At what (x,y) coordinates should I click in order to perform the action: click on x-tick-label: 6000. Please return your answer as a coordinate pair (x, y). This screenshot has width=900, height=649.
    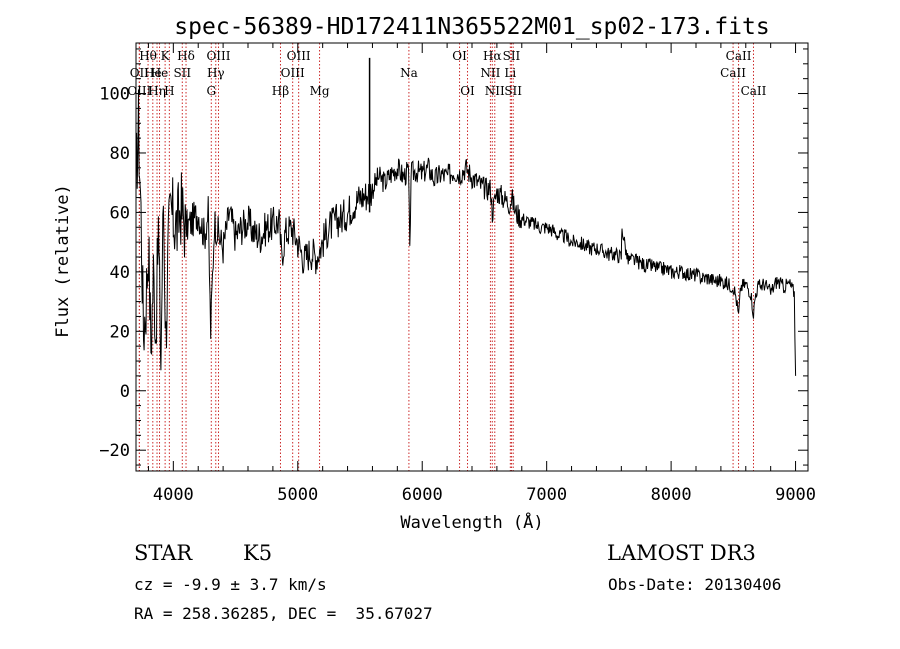
    Looking at the image, I should click on (422, 495).